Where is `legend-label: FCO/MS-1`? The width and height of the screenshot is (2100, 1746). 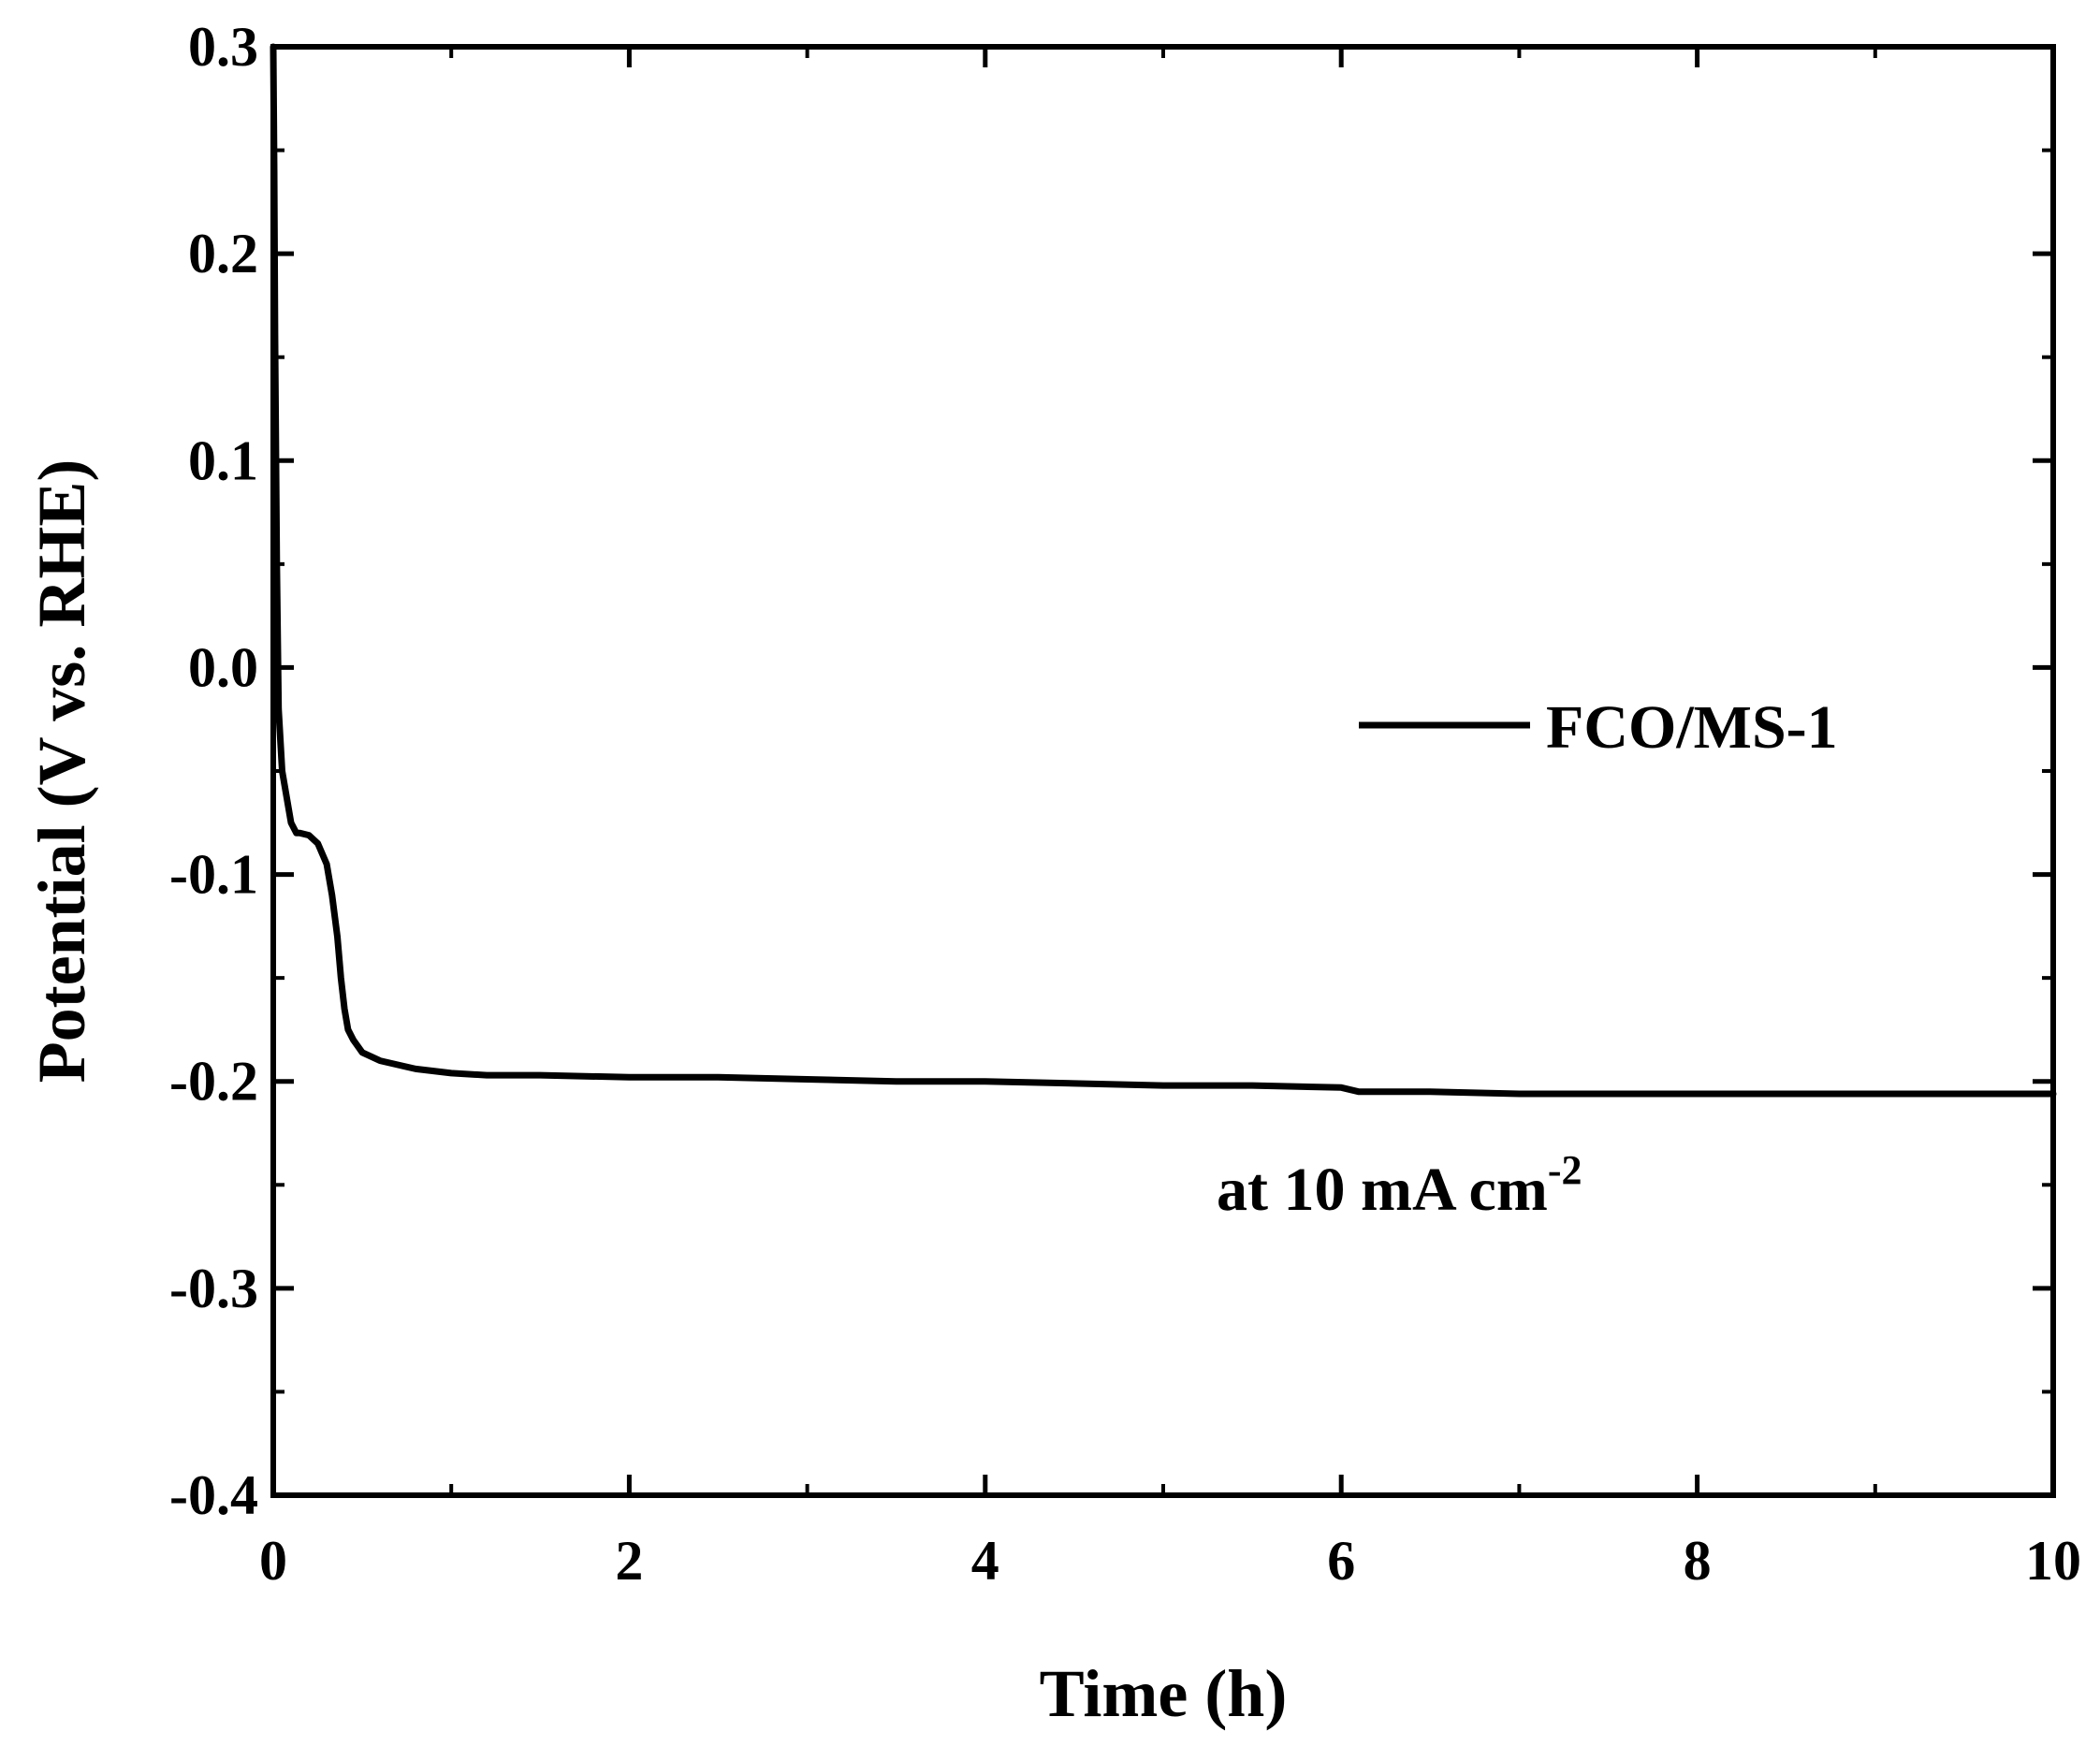 legend-label: FCO/MS-1 is located at coordinates (1692, 727).